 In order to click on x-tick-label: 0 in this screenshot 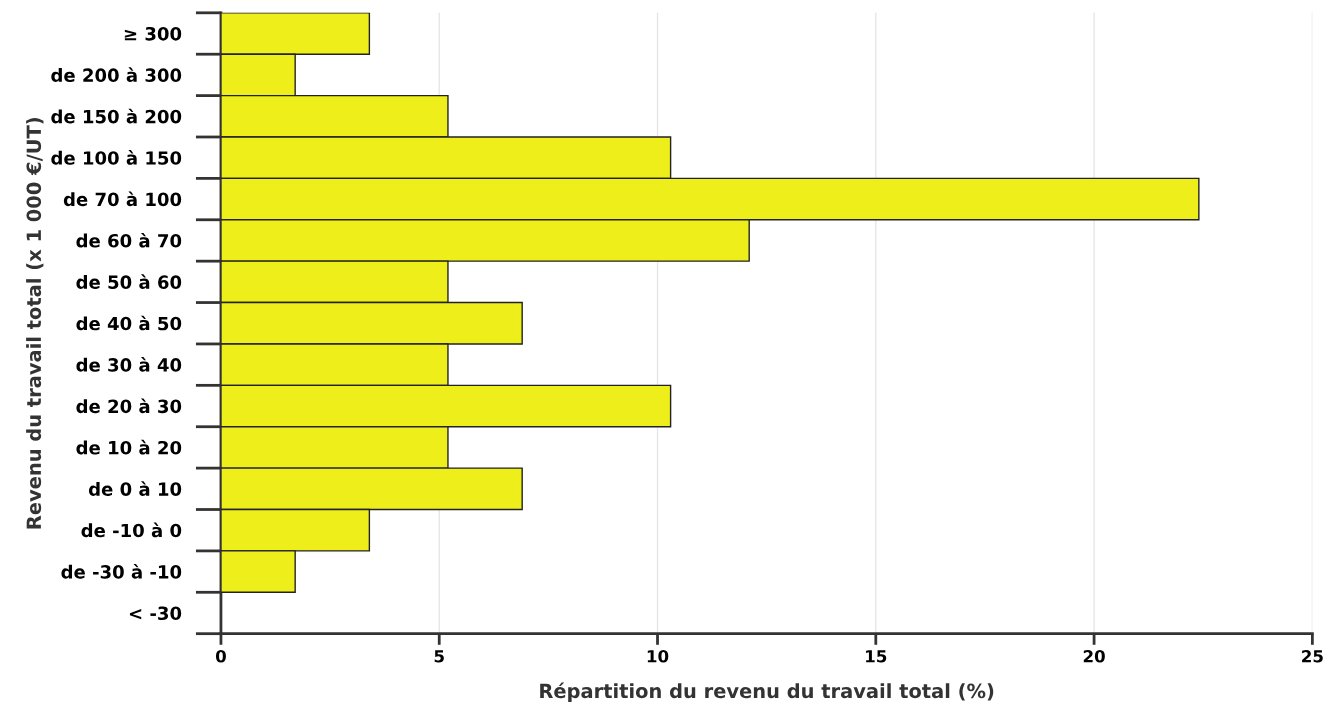, I will do `click(220, 656)`.